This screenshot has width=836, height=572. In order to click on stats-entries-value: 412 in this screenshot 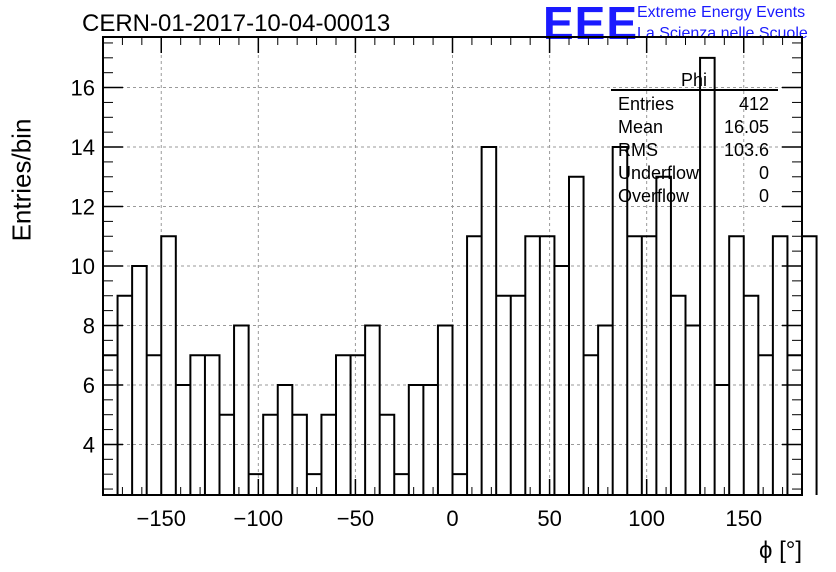, I will do `click(754, 104)`.